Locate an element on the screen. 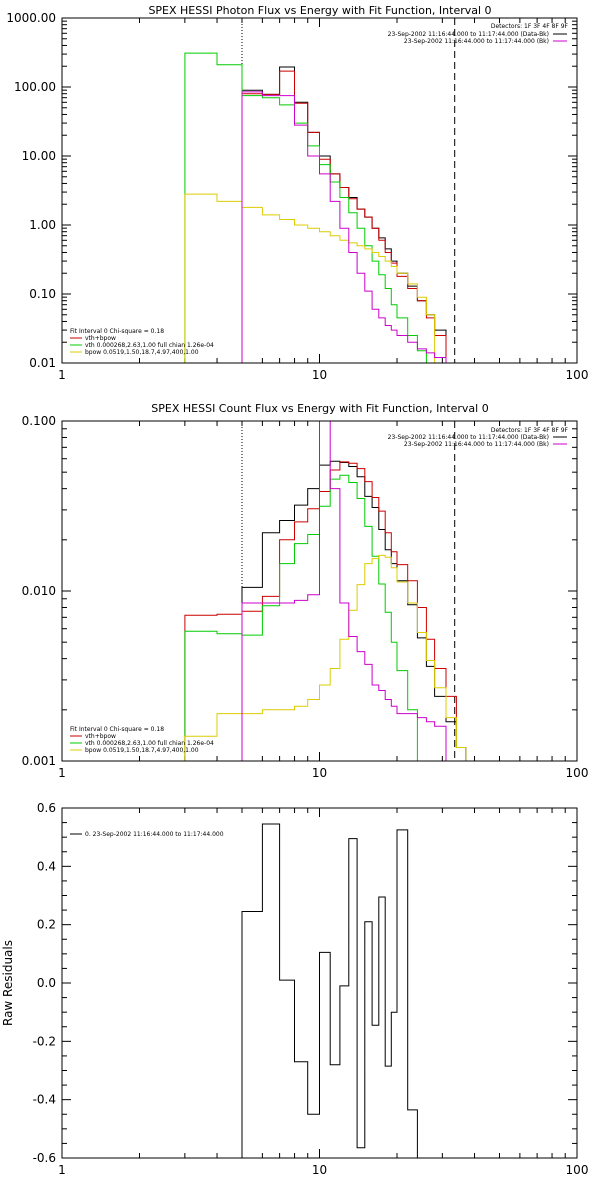  y-tick-label: 1000.00 is located at coordinates (31, 18).